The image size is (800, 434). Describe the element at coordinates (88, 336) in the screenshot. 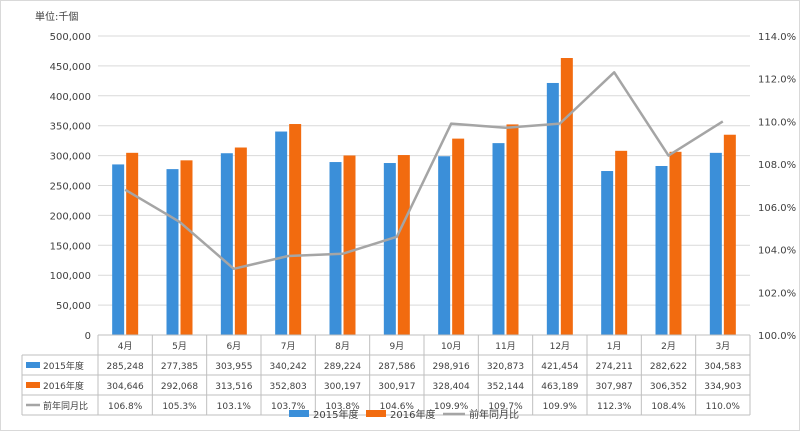

I see `left-tick-label: 0` at that location.